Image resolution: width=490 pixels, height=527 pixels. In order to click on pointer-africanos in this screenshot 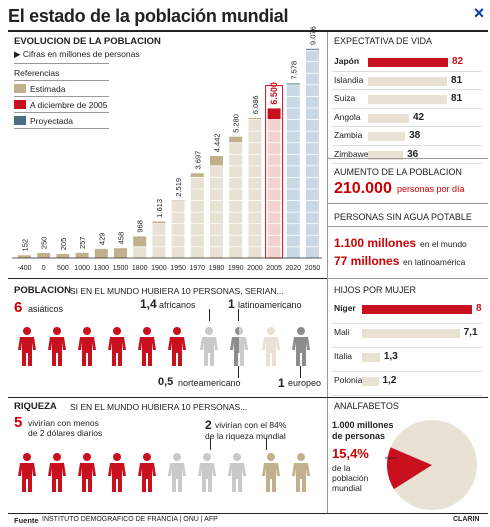, I will do `click(209, 315)`.